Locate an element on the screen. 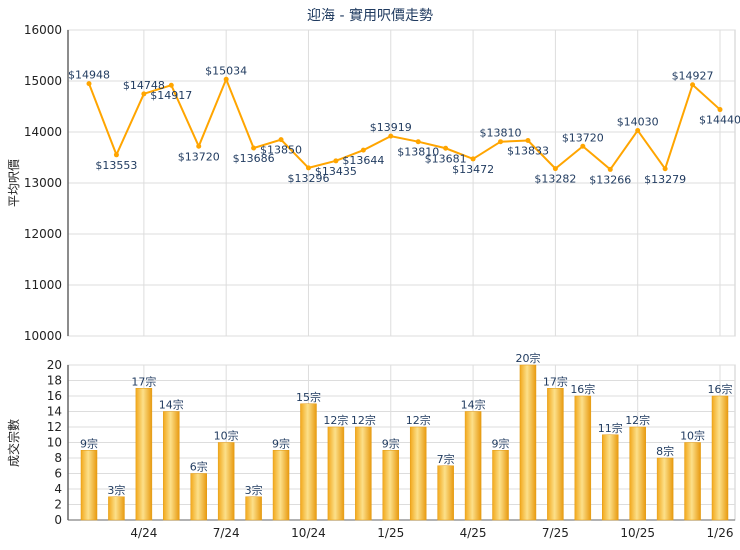 This screenshot has width=740, height=550. bar-data-label: 14宗 is located at coordinates (473, 405).